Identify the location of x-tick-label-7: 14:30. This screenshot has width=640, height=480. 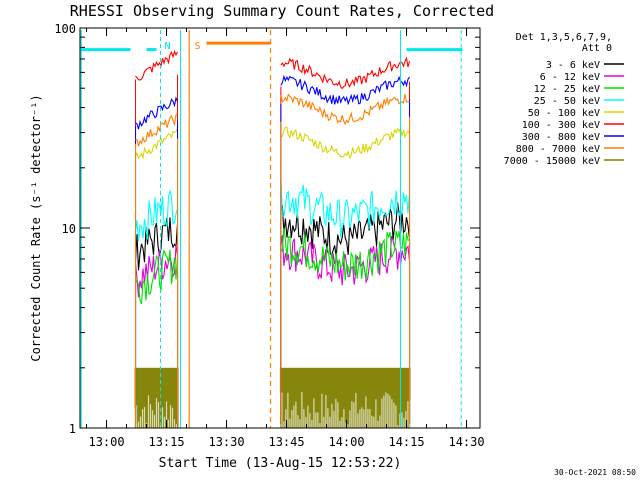
(466, 442).